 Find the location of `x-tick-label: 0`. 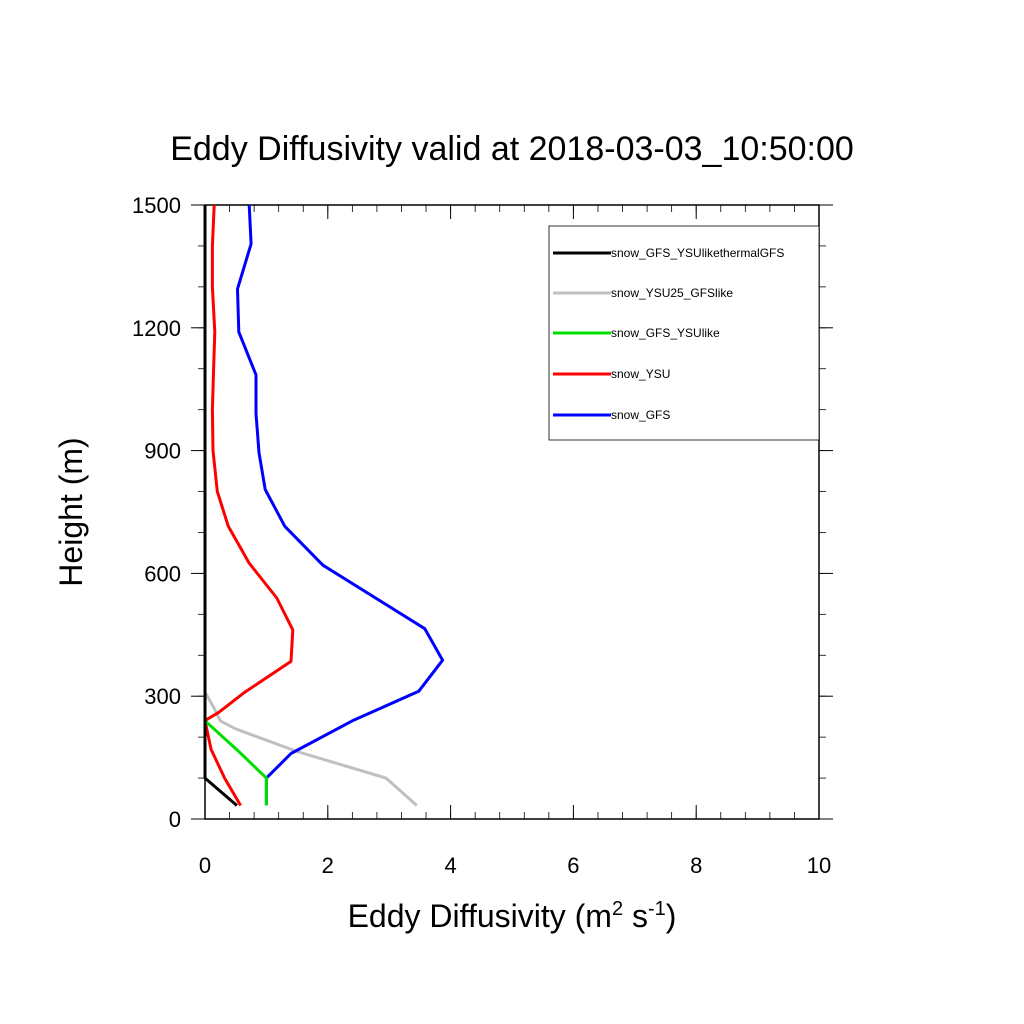

x-tick-label: 0 is located at coordinates (205, 865).